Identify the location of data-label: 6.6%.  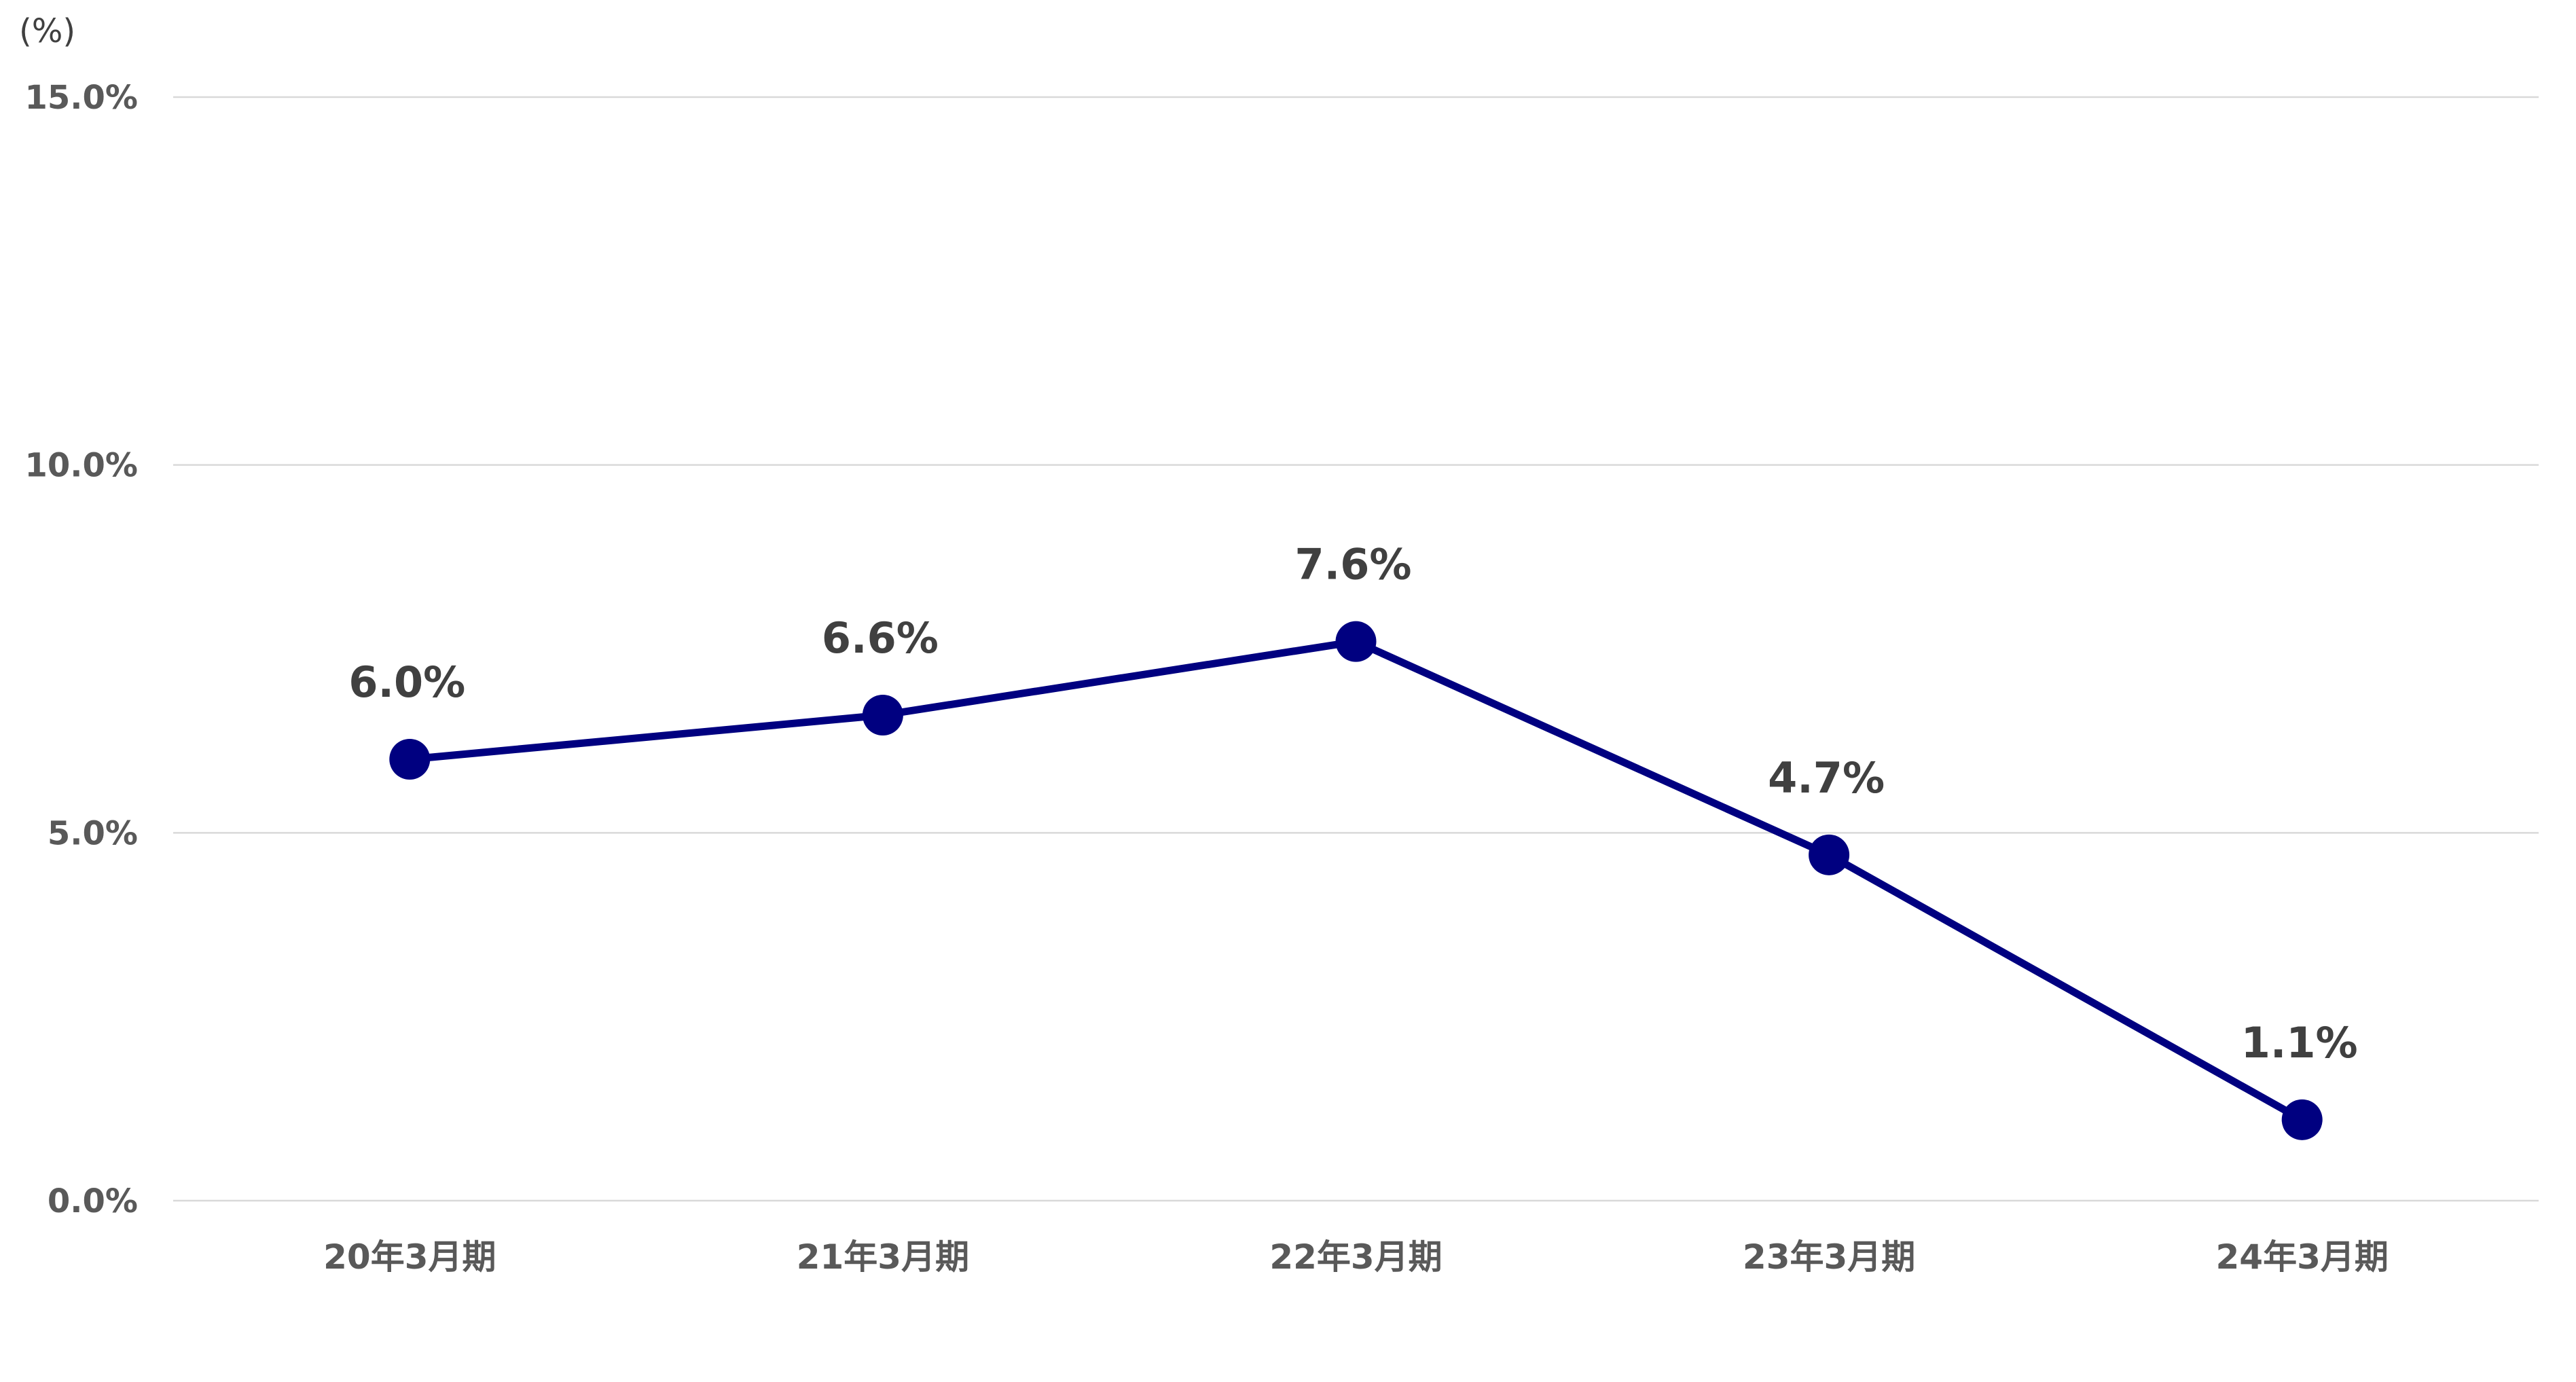
(880, 638).